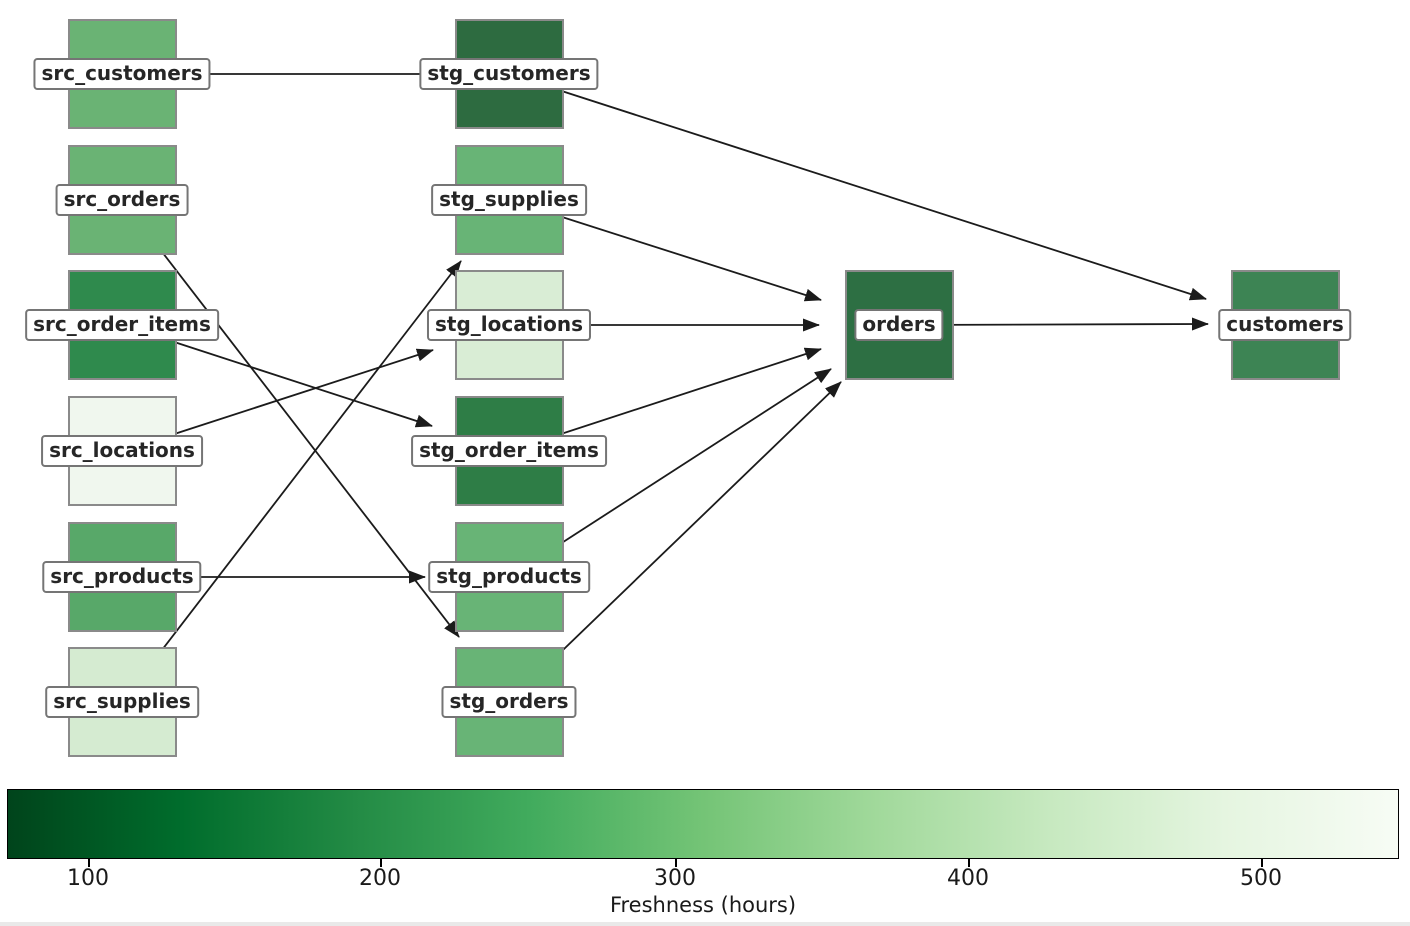 The height and width of the screenshot is (926, 1410). I want to click on node-label-src_products: src_products, so click(122, 577).